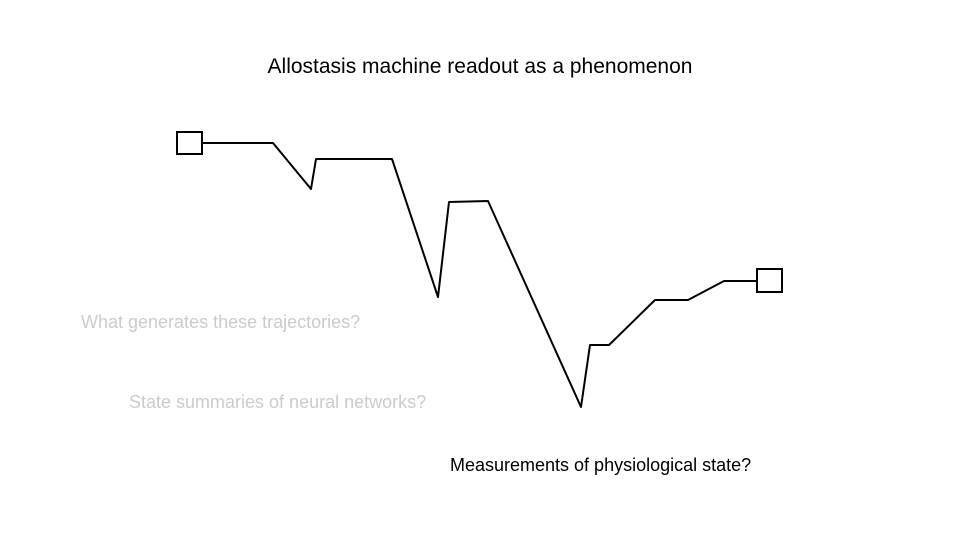  Describe the element at coordinates (769, 280) in the screenshot. I see `end-marker` at that location.